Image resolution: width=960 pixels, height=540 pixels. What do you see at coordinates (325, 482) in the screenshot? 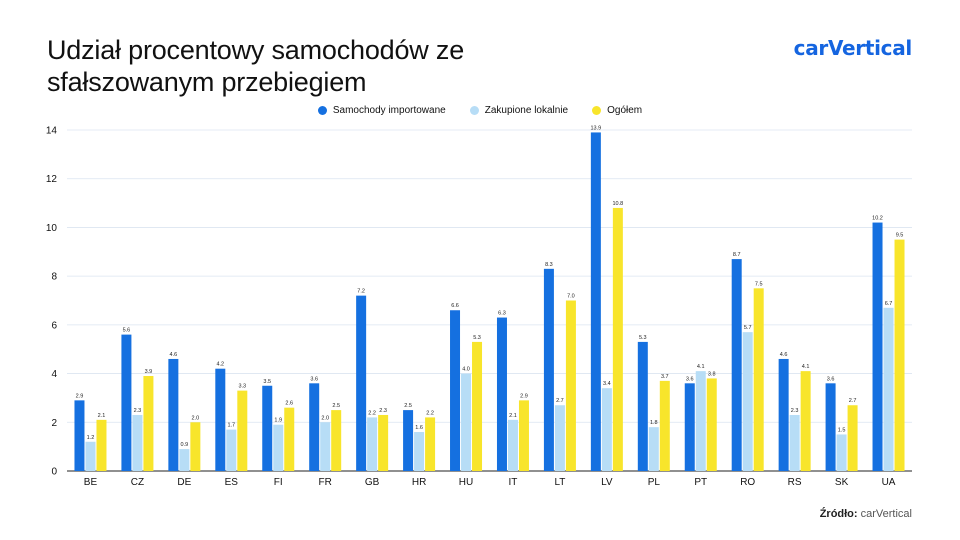
I see `x-tick-label-fr: FR` at bounding box center [325, 482].